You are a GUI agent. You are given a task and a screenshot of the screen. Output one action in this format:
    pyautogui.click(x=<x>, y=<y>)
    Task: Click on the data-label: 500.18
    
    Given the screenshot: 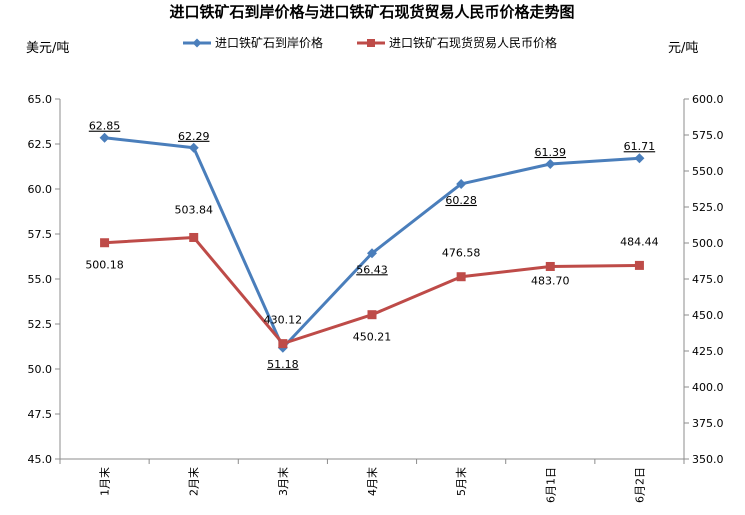 What is the action you would take?
    pyautogui.click(x=104, y=265)
    